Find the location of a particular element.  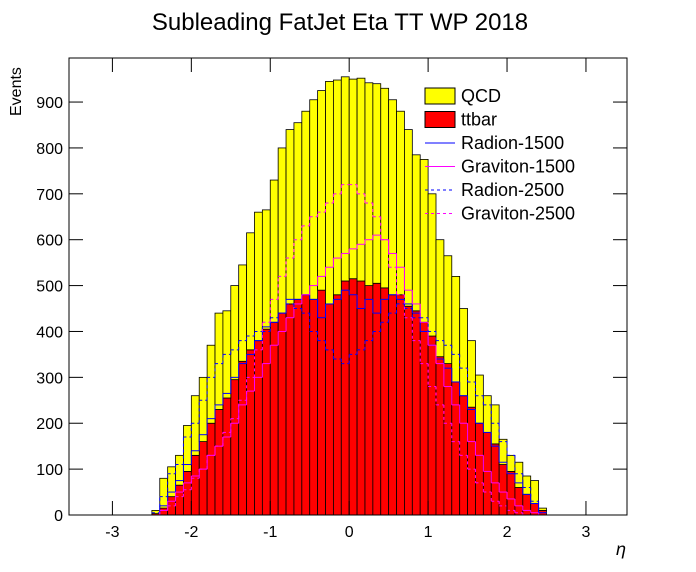

chart-title: Subleading FatJet Eta TT WP 2018 is located at coordinates (340, 22).